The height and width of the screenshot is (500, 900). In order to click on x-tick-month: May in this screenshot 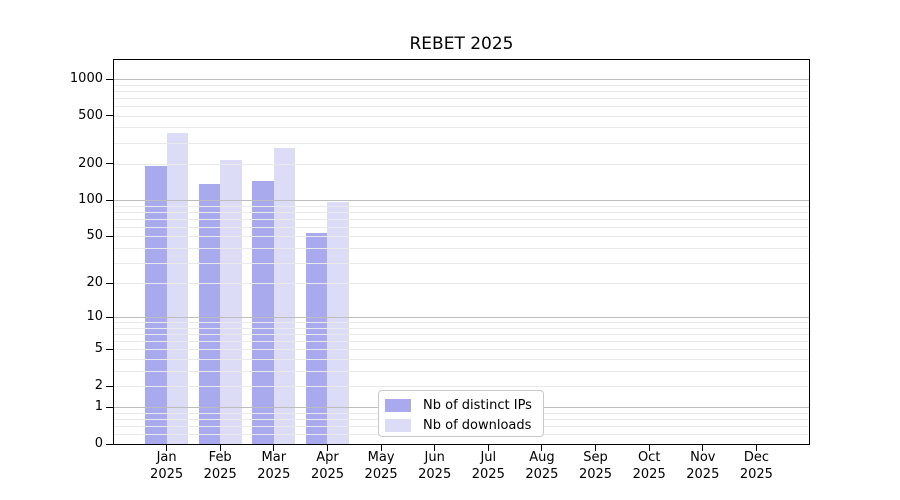, I will do `click(381, 457)`.